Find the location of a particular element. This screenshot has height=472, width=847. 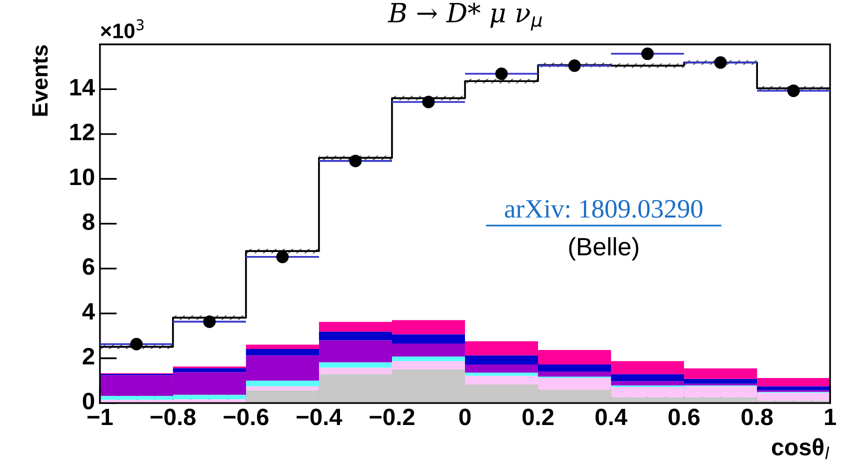

y-tick-label: 0 is located at coordinates (88, 401).